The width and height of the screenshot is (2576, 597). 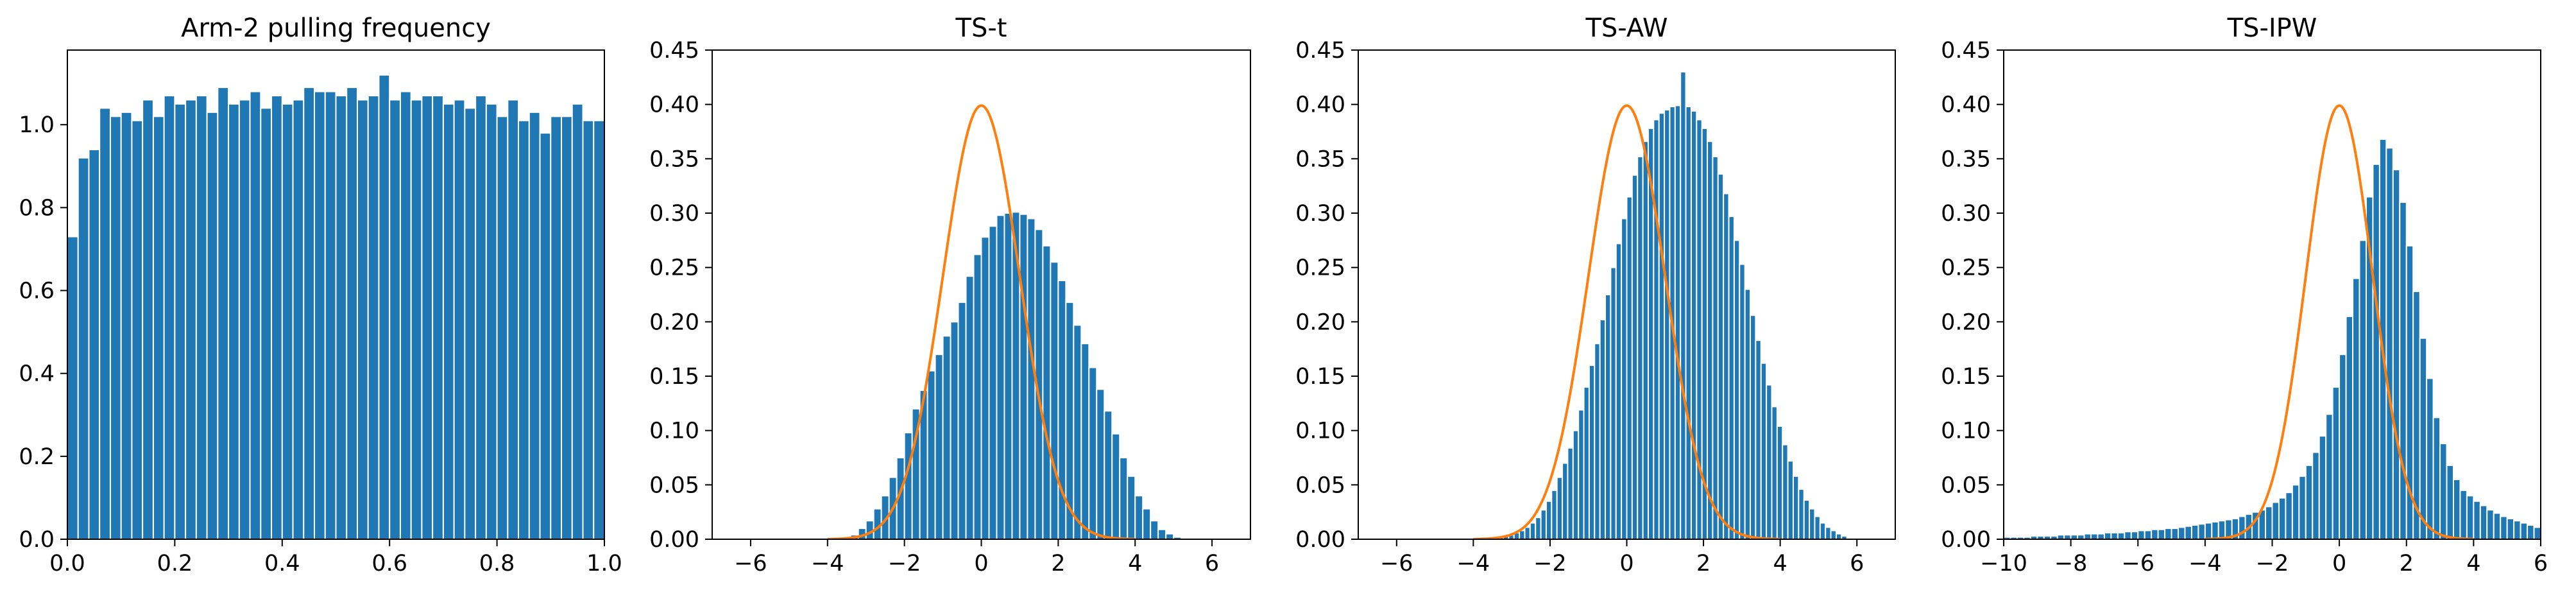 I want to click on y-tick-label: 0.10, so click(x=1966, y=431).